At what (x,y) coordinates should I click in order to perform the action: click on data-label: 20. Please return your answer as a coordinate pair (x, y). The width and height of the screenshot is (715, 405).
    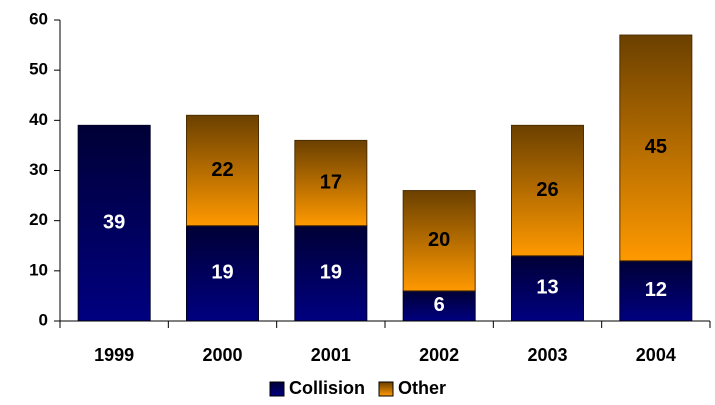
    Looking at the image, I should click on (439, 240).